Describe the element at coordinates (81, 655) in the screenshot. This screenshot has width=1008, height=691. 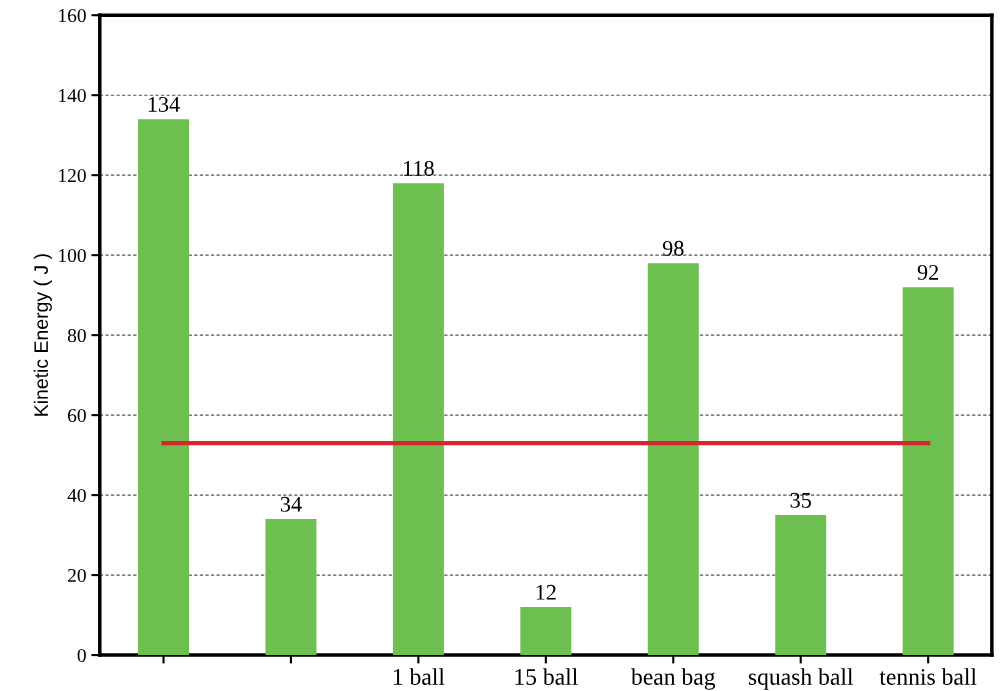
I see `y-tick-label: 0` at that location.